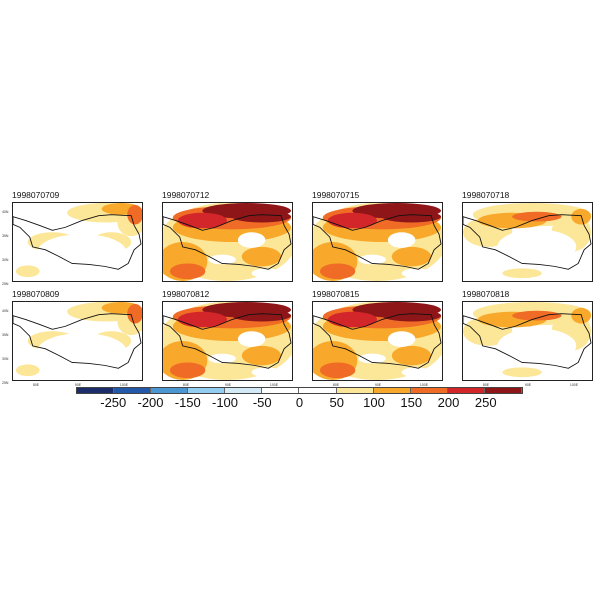 This screenshot has width=600, height=600. What do you see at coordinates (262, 402) in the screenshot?
I see `colorbar-label: -50` at bounding box center [262, 402].